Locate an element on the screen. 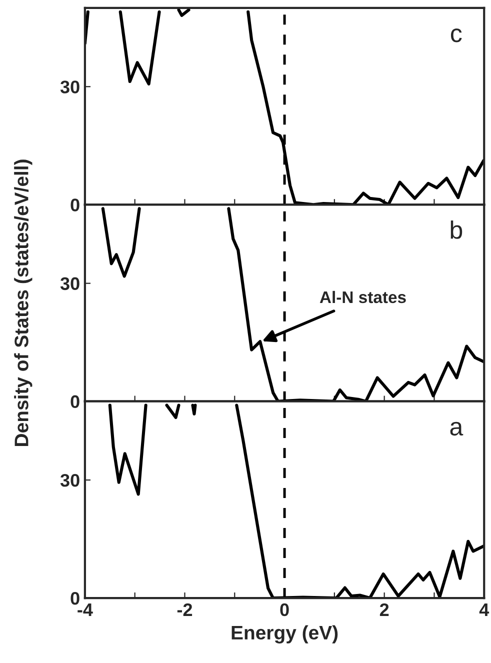  x-axis-title: Energy (eV) is located at coordinates (285, 634).